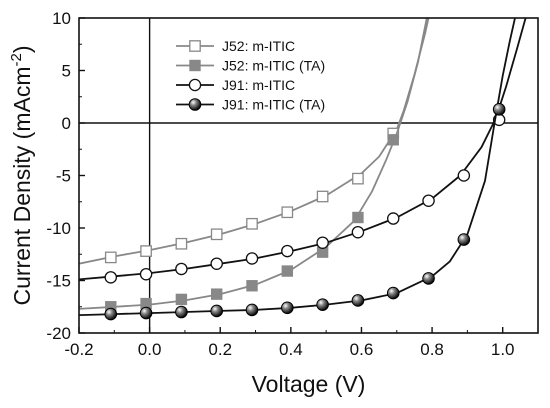 Image resolution: width=550 pixels, height=408 pixels. What do you see at coordinates (63, 176) in the screenshot?
I see `y-tick-label: -5` at bounding box center [63, 176].